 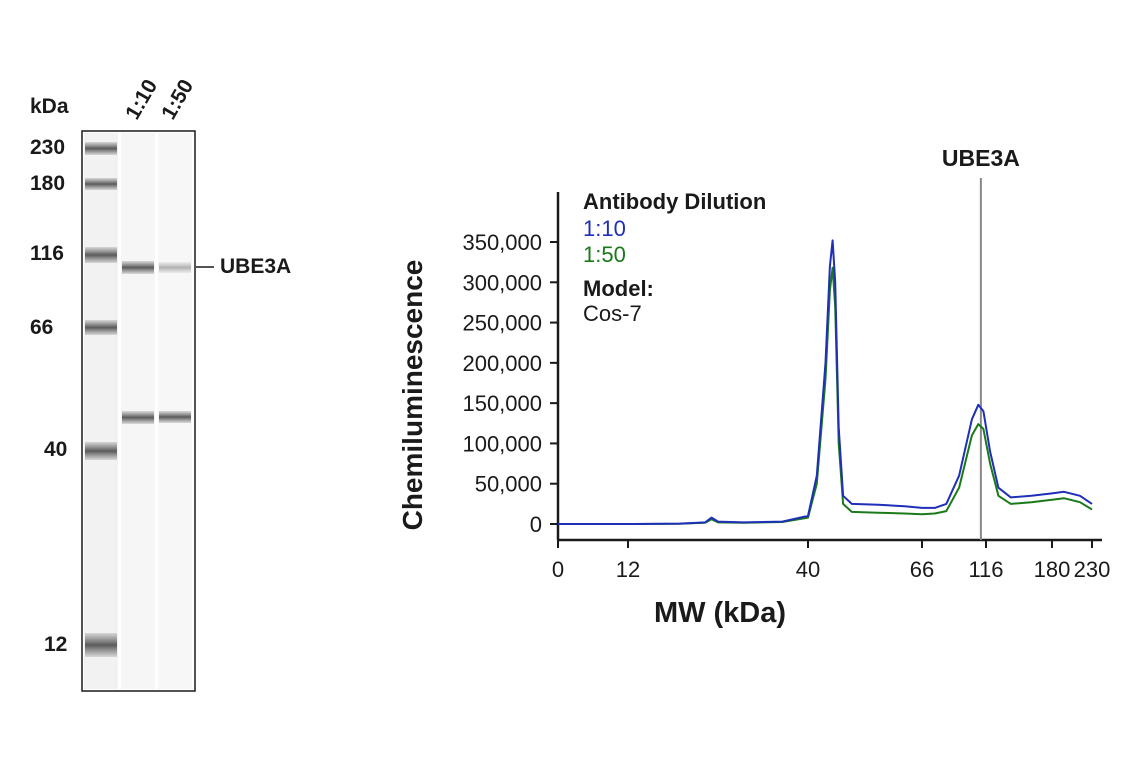 What do you see at coordinates (502, 443) in the screenshot?
I see `y-tick-label: 100,000` at bounding box center [502, 443].